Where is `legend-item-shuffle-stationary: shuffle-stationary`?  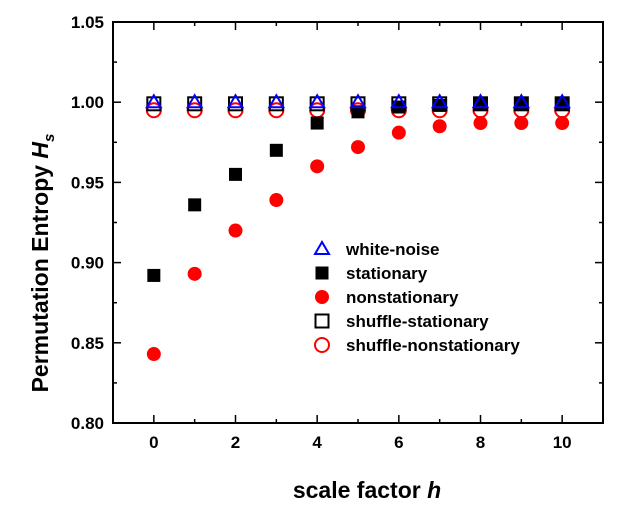
legend-item-shuffle-stationary: shuffle-stationary is located at coordinates (401, 321).